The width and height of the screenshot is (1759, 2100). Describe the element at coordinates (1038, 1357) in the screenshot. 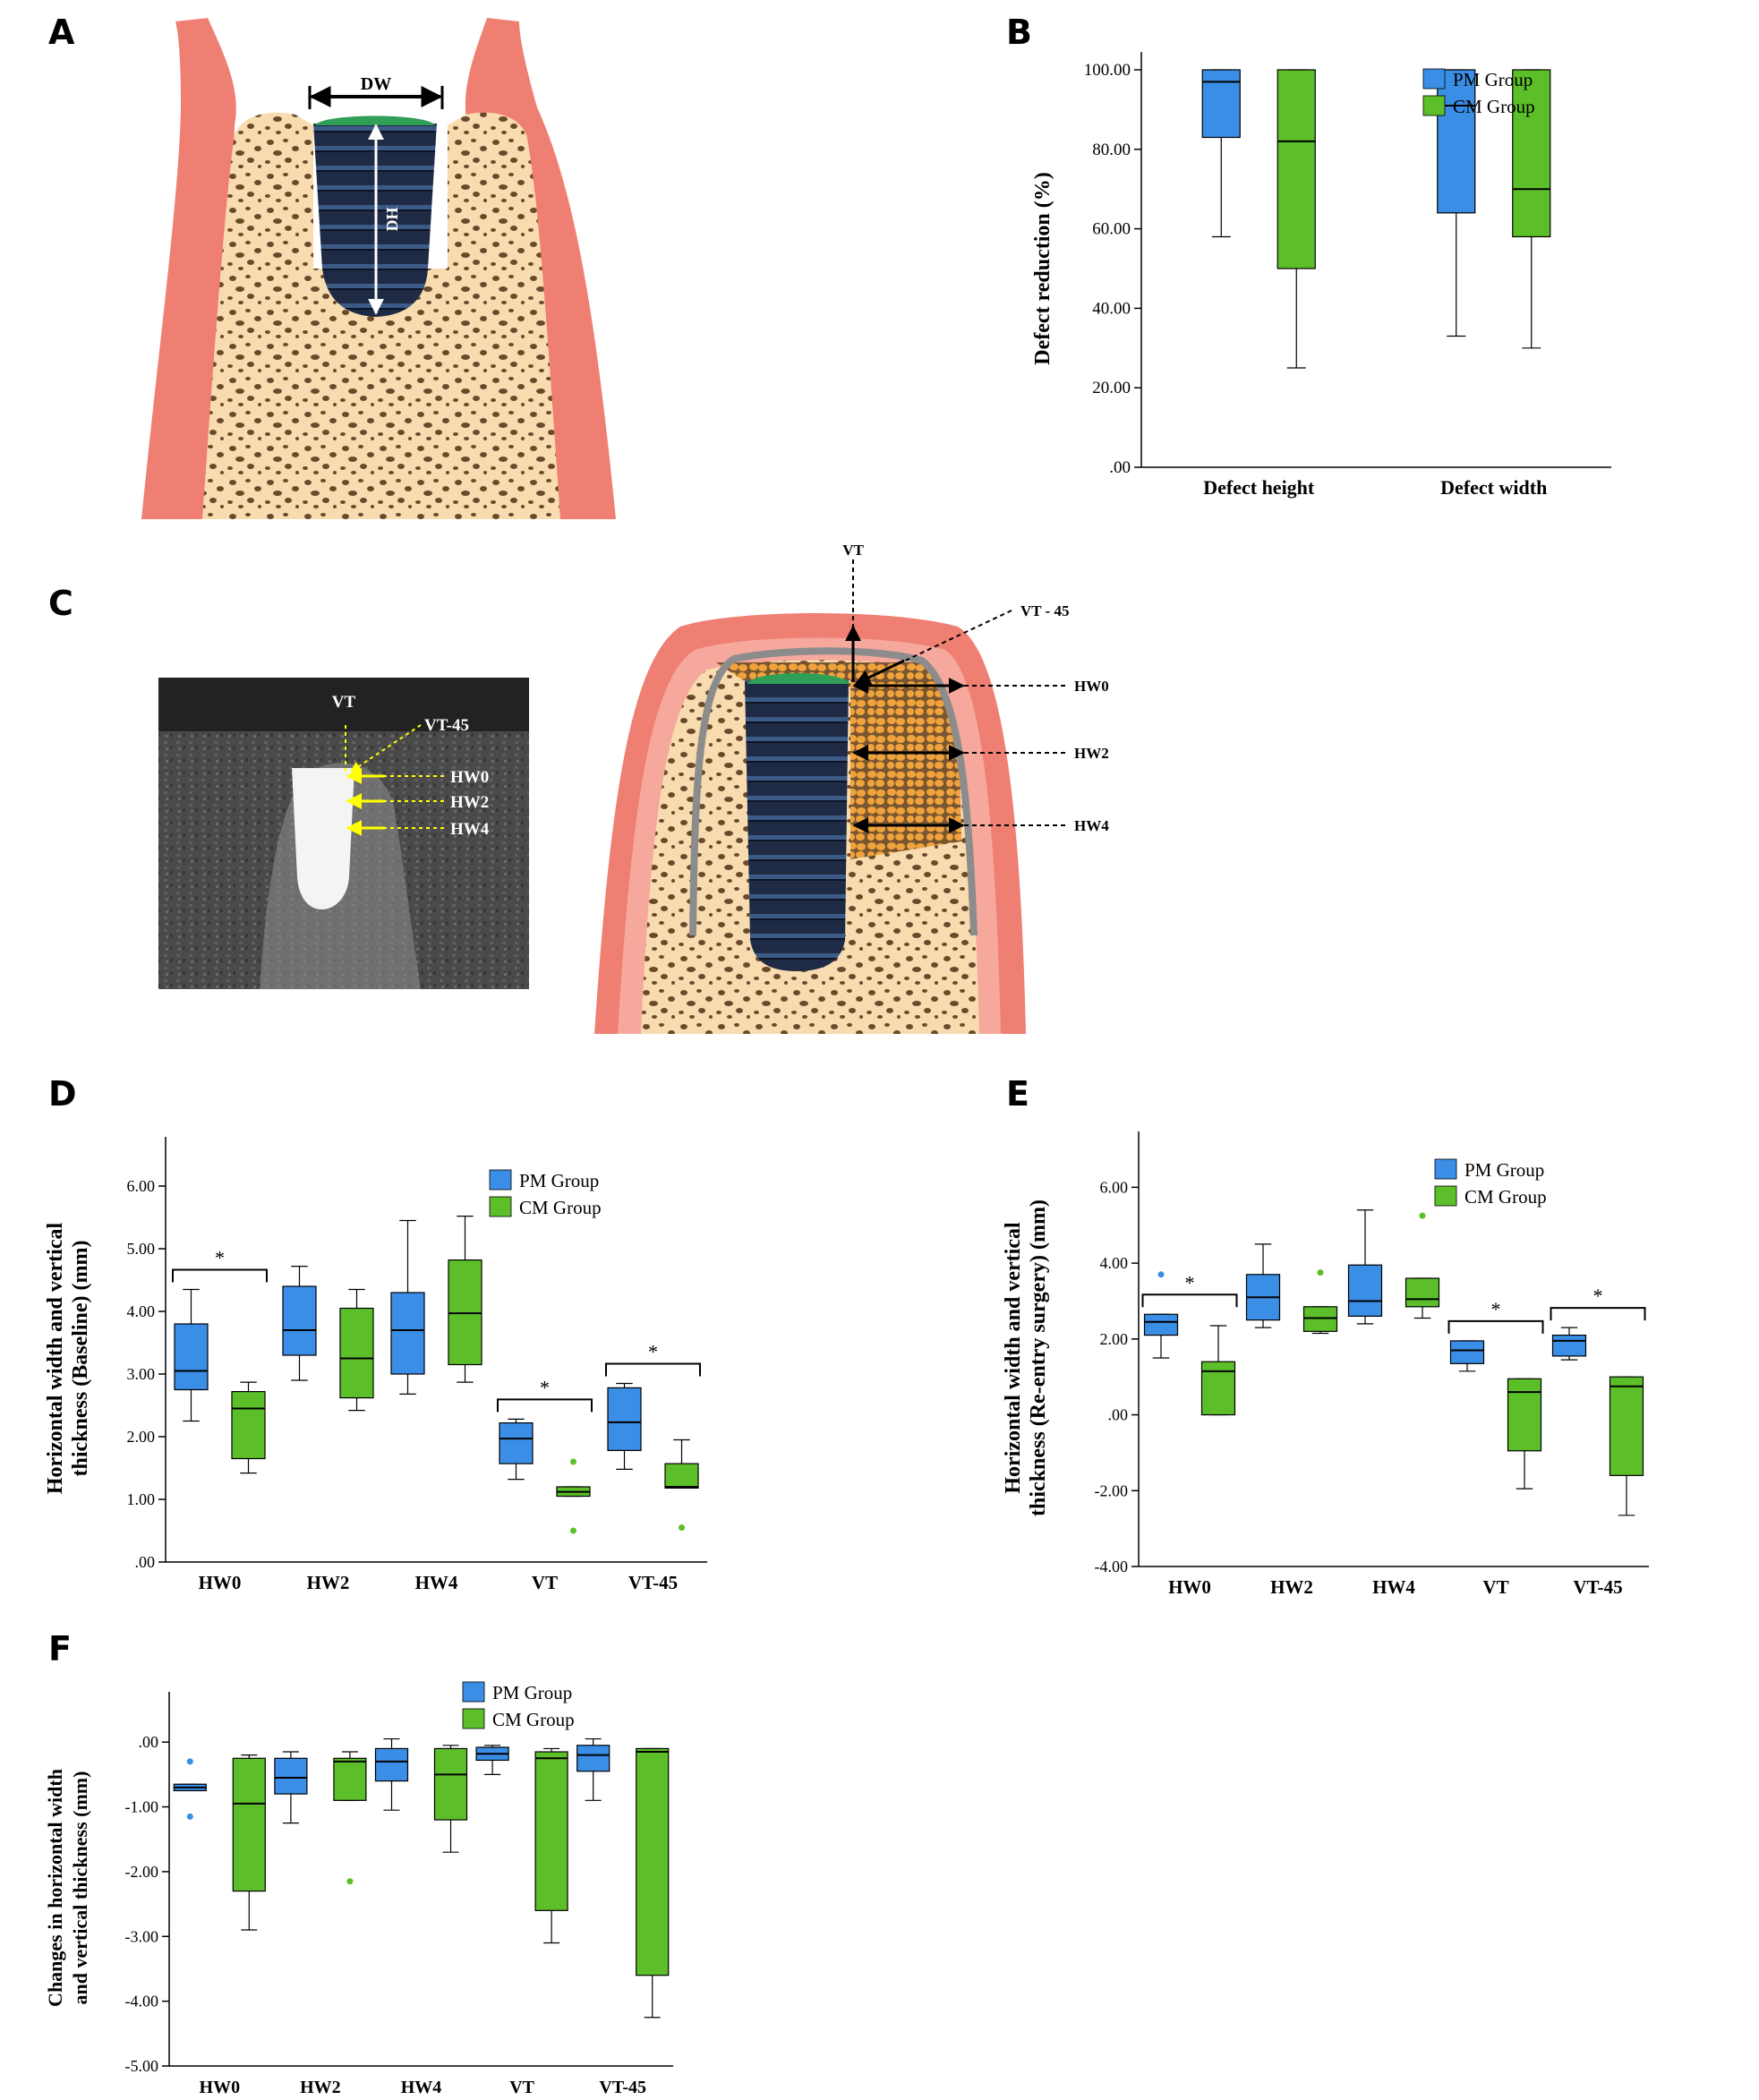

I see `y-axis-label-line: thickness (Re-entry surgery) (mm)` at that location.